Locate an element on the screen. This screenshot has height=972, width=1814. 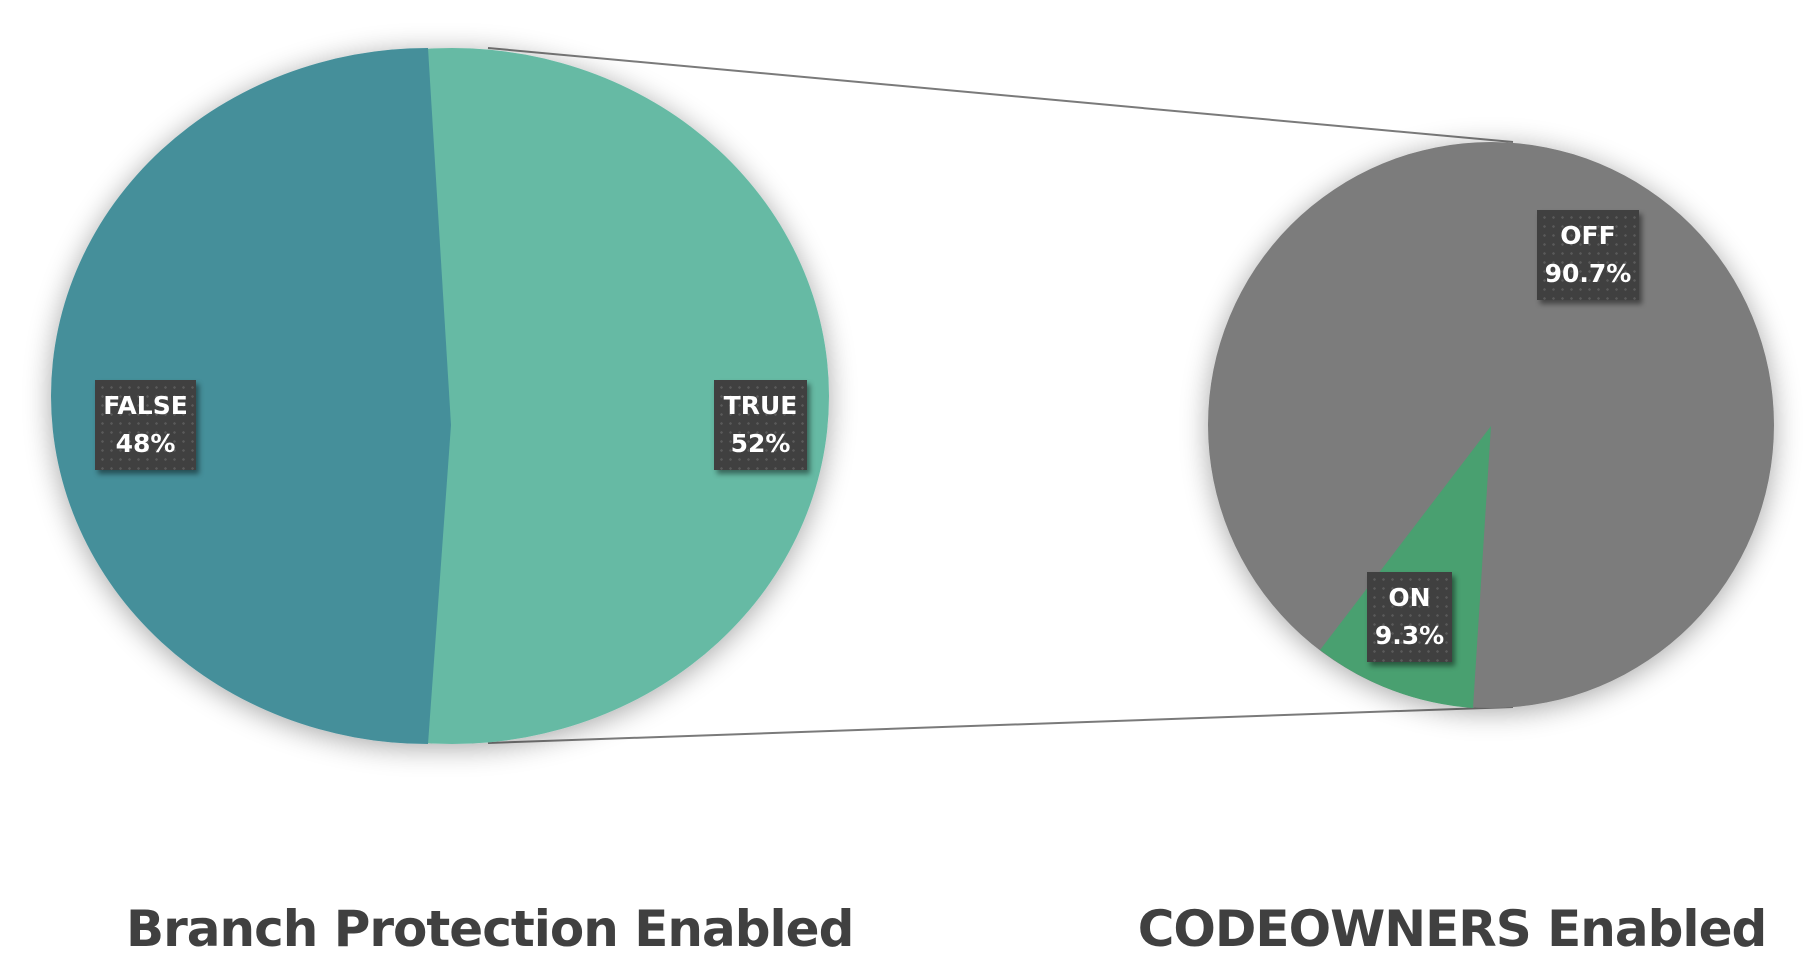
connector-line-bottom is located at coordinates (1000, 725).